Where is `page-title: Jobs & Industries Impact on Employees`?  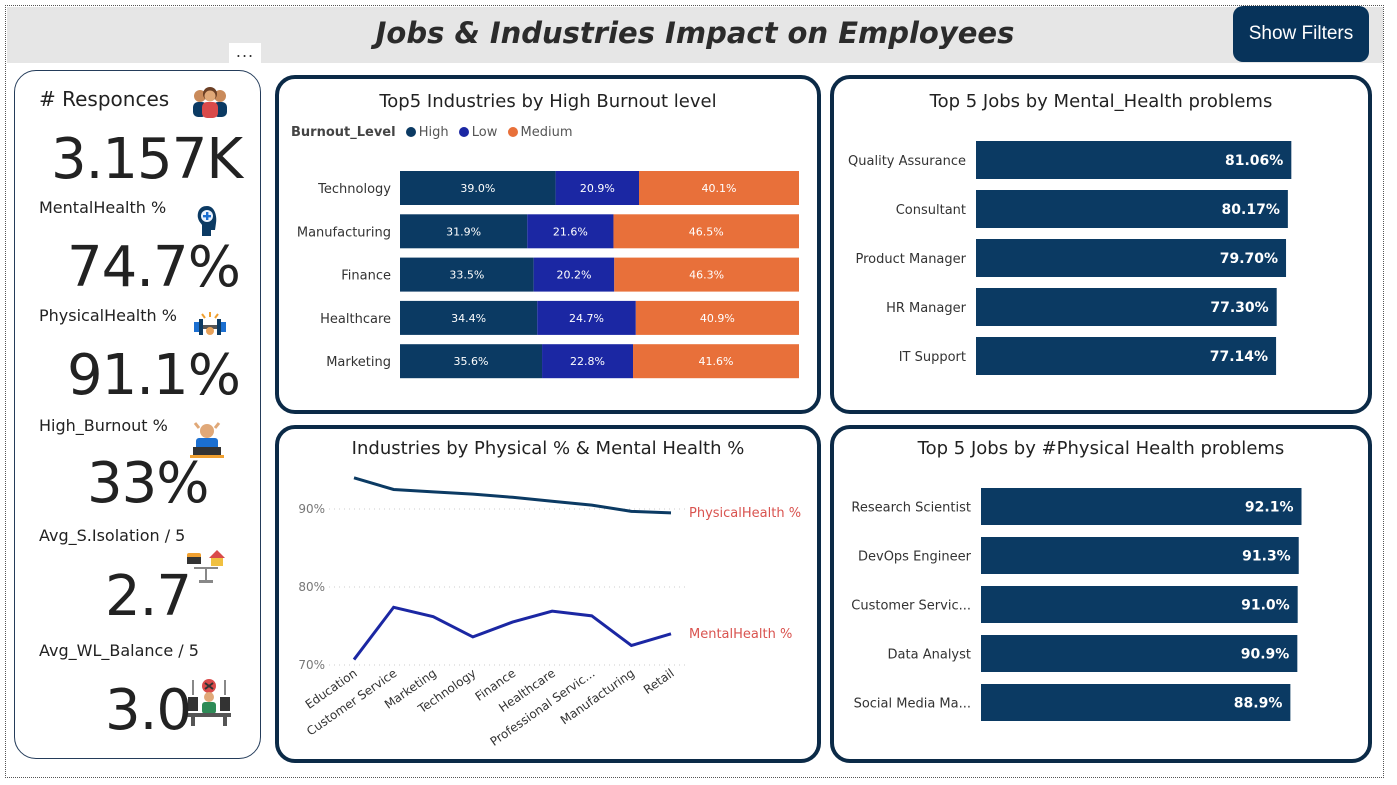
page-title: Jobs & Industries Impact on Employees is located at coordinates (695, 33).